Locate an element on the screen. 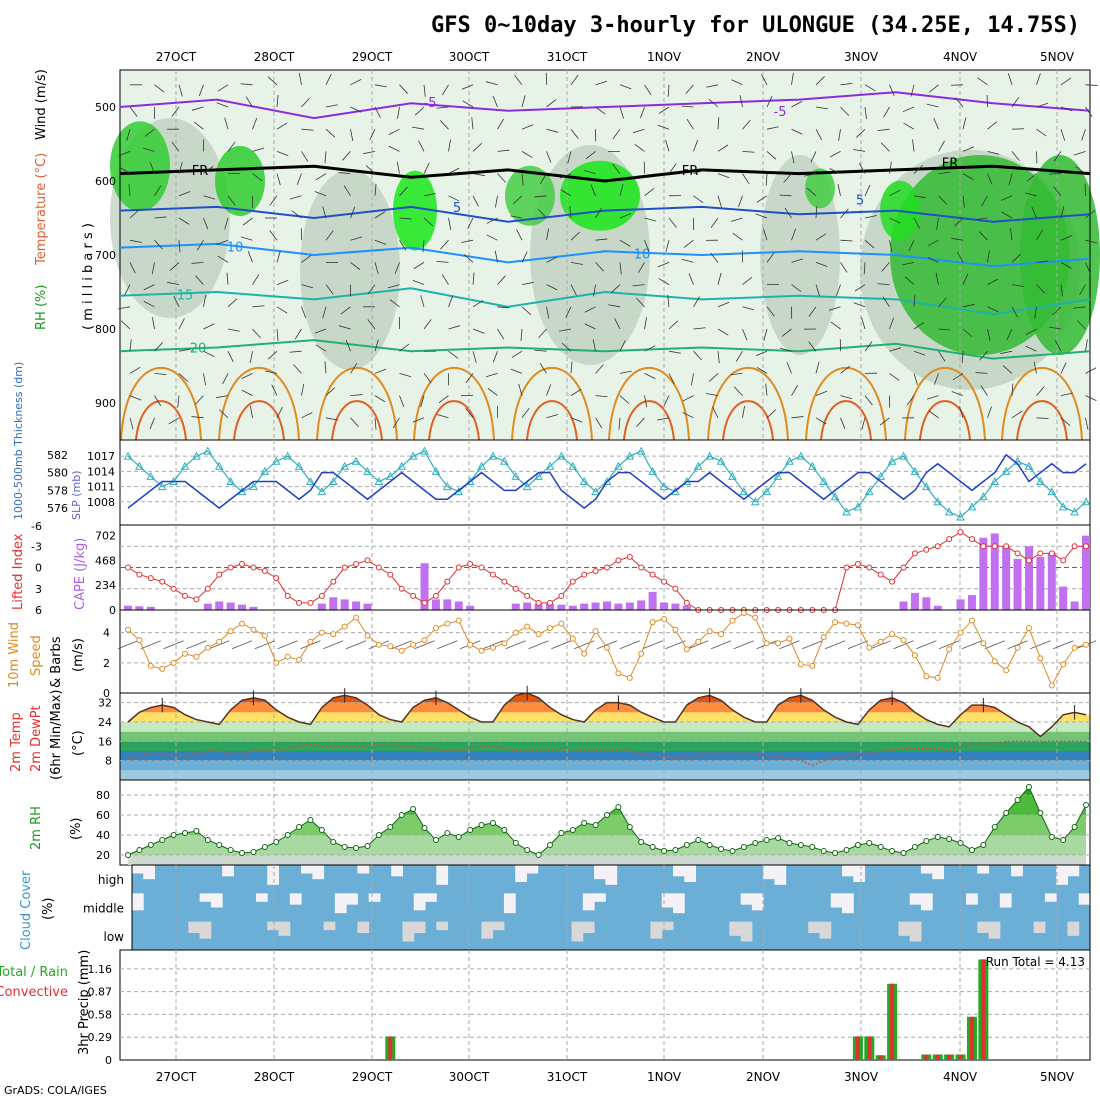  rh-tick: 40 is located at coordinates (103, 835).